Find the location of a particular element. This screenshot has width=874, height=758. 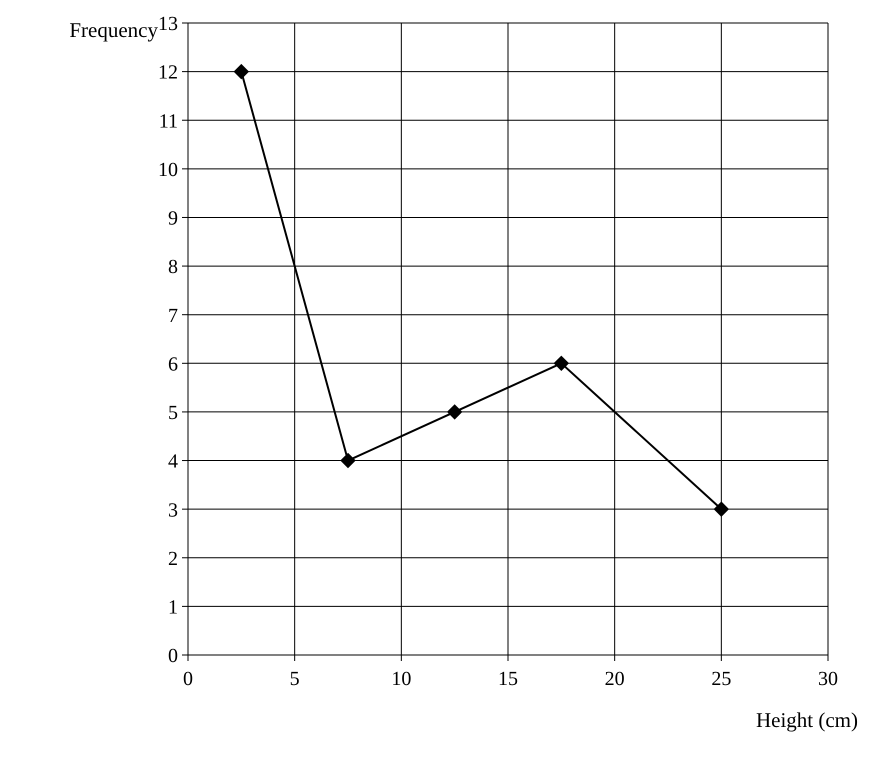

x-tick-label: 0 is located at coordinates (188, 679).